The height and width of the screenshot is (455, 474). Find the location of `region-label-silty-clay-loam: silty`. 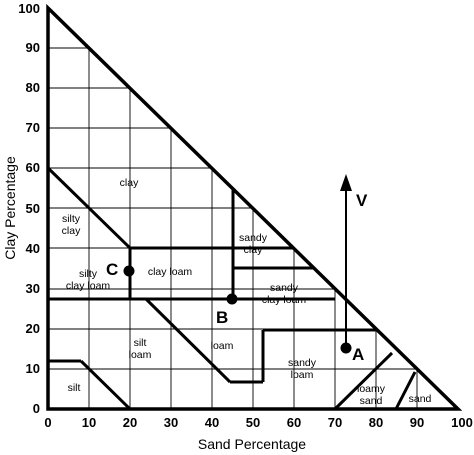

region-label-silty-clay-loam: silty is located at coordinates (88, 274).